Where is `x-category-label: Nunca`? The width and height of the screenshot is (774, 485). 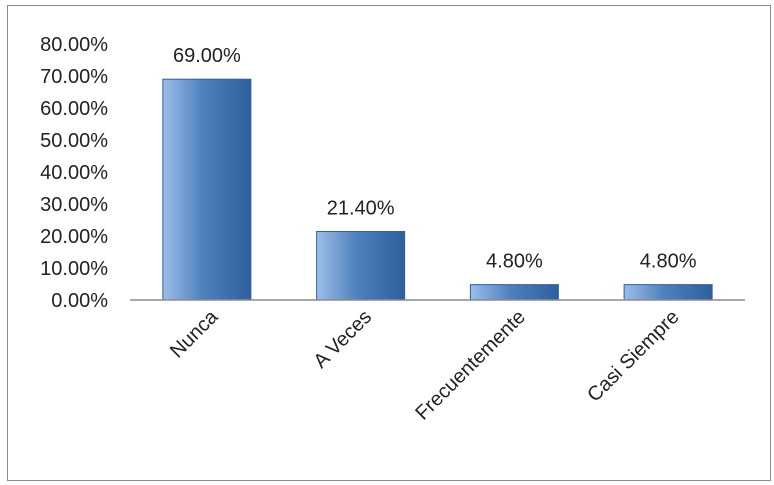 x-category-label: Nunca is located at coordinates (194, 333).